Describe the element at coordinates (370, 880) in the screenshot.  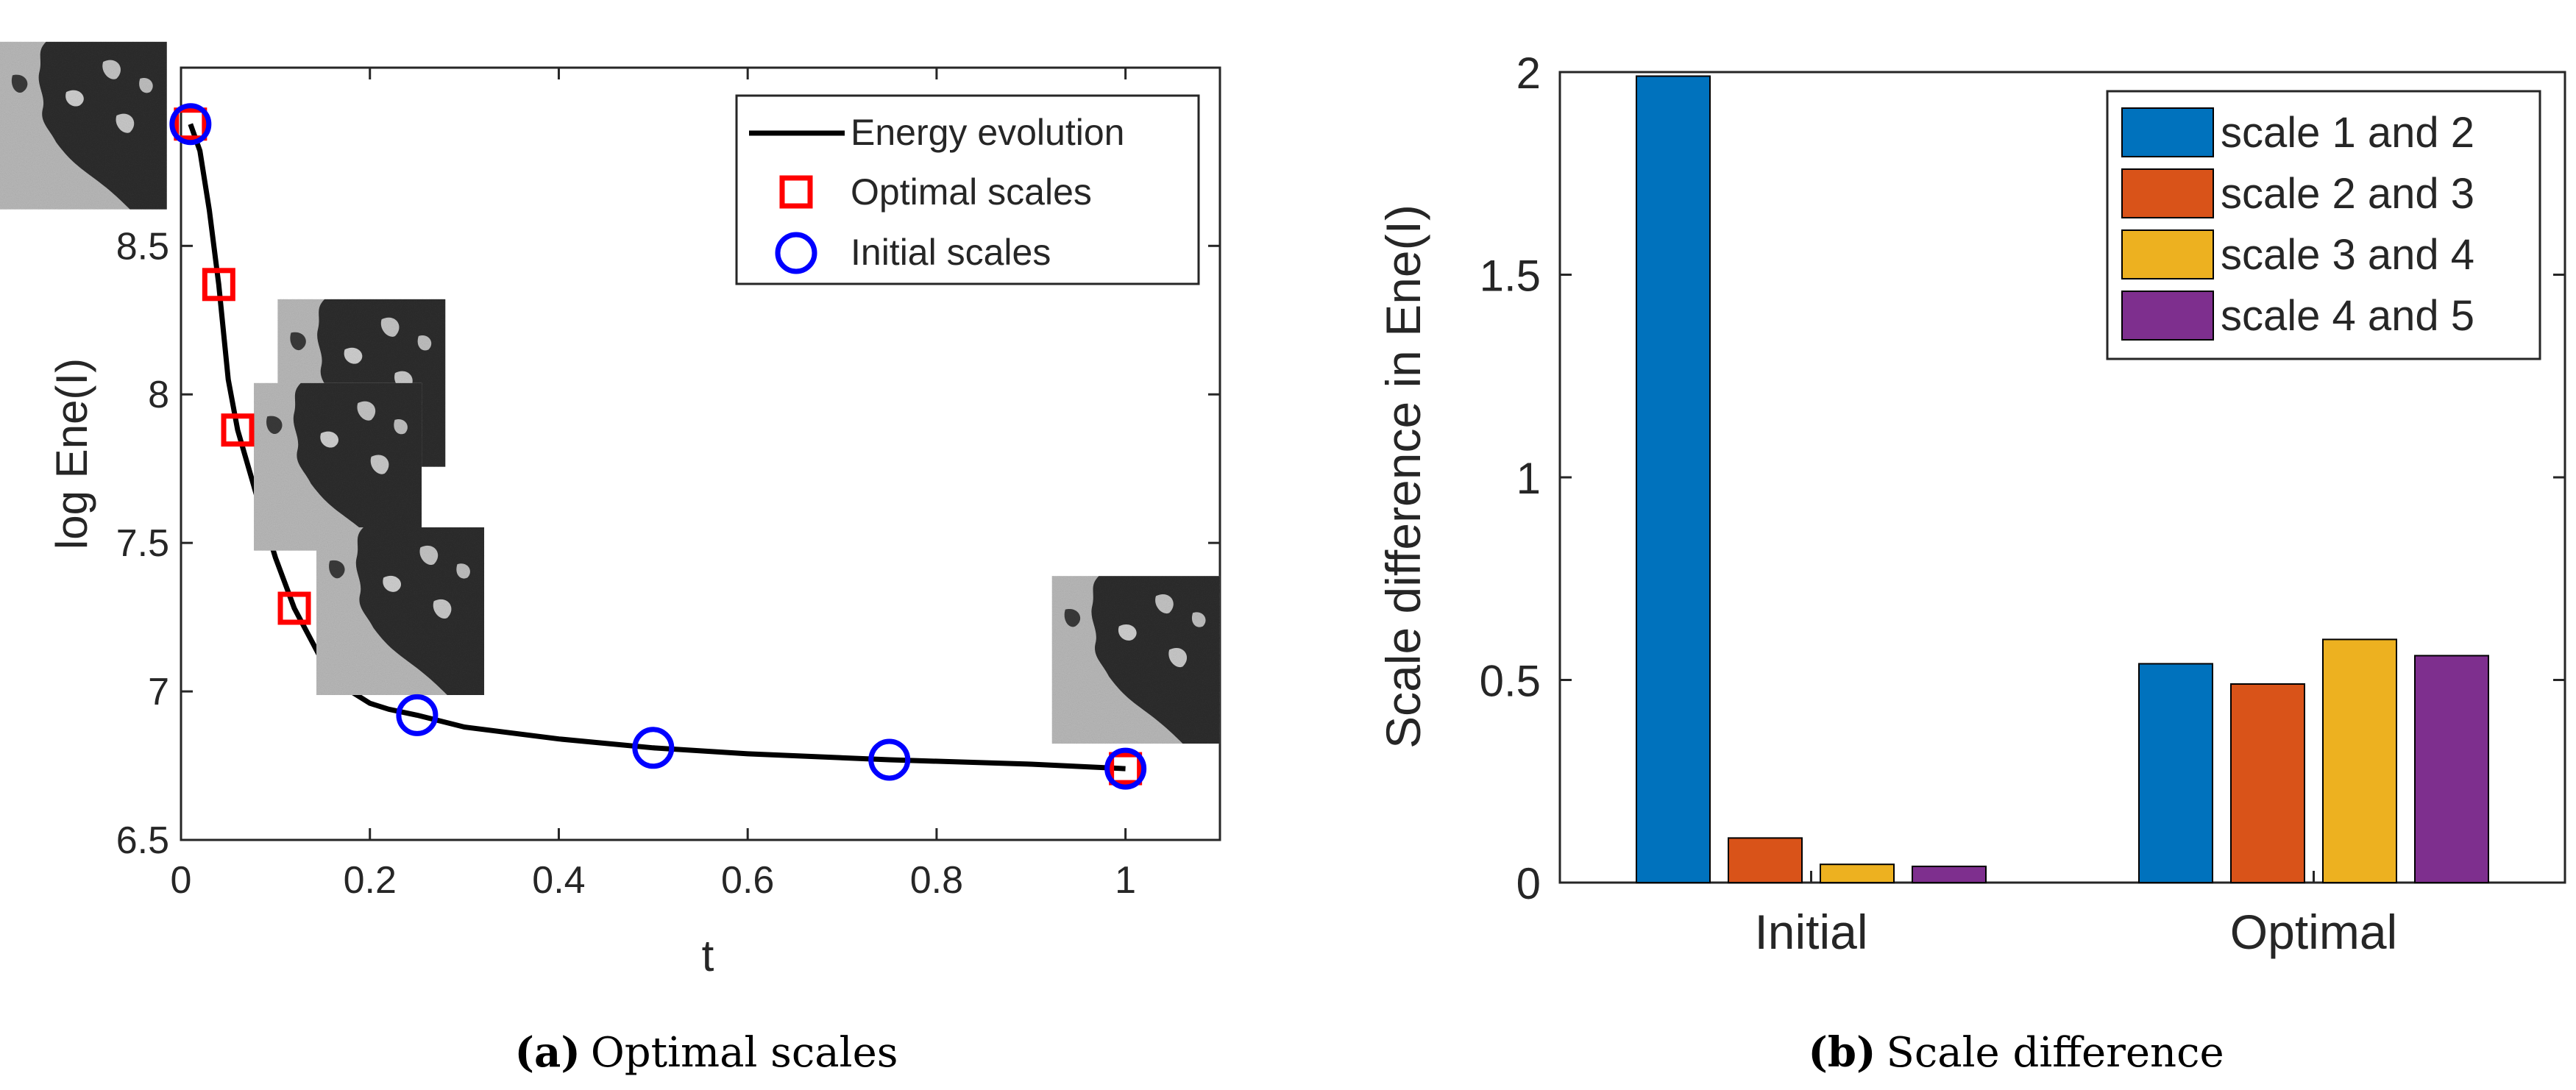
I see `x-tick-label-a: 0.2` at that location.